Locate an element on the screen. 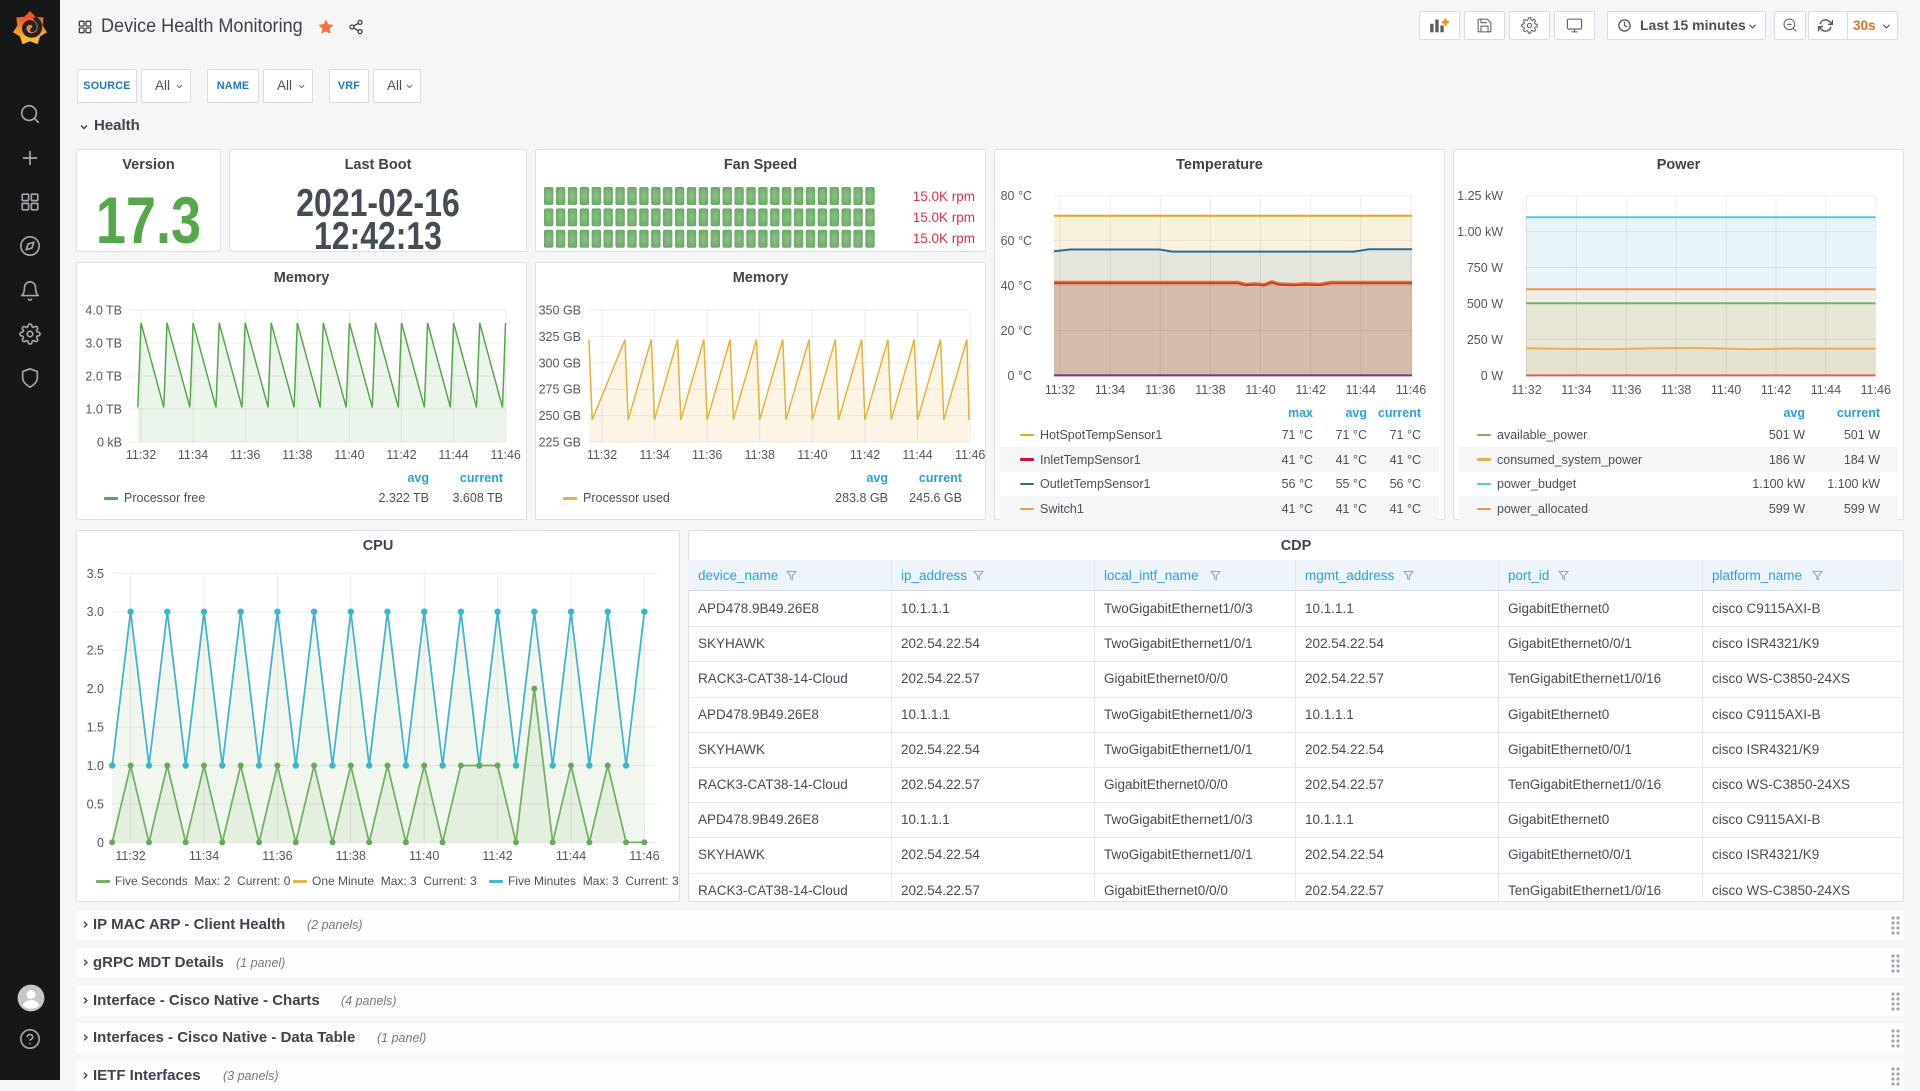 Image resolution: width=1920 pixels, height=1091 pixels. svg-text: 250 W is located at coordinates (1485, 340).